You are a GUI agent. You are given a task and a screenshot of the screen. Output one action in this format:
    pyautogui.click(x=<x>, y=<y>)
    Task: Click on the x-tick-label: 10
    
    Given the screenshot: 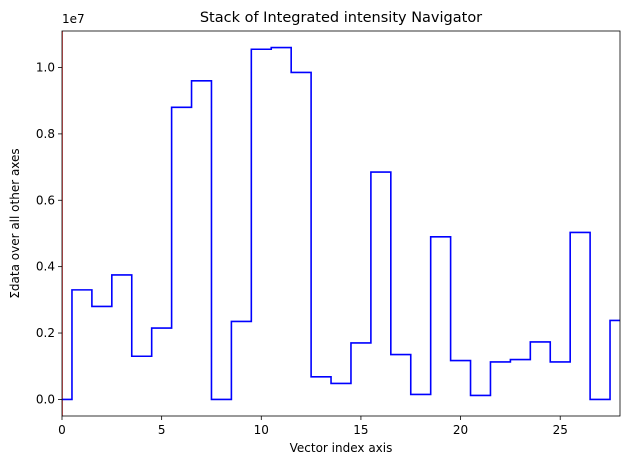 What is the action you would take?
    pyautogui.click(x=261, y=430)
    